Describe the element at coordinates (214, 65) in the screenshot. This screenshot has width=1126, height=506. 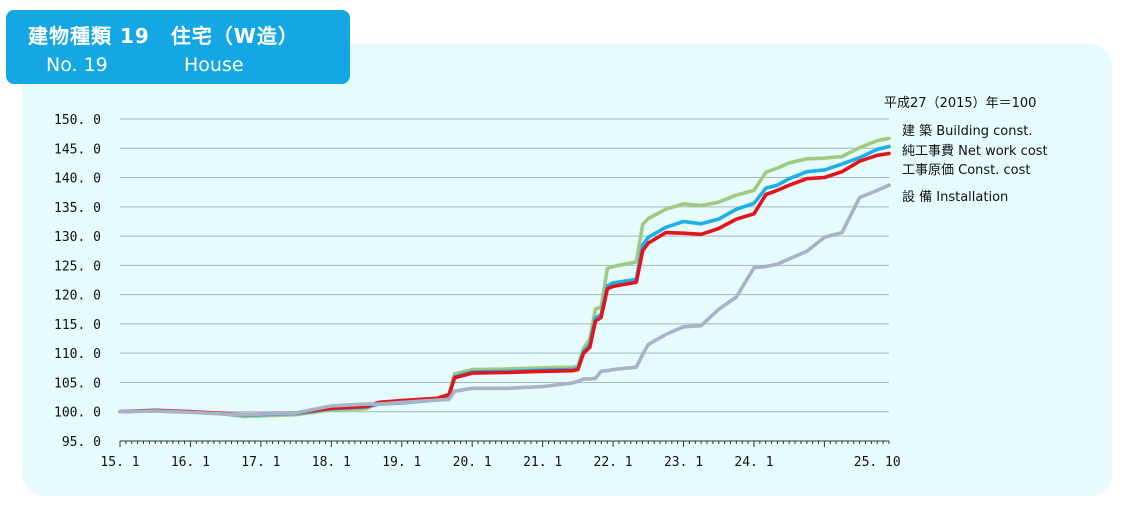
I see `chart-name-en: House` at that location.